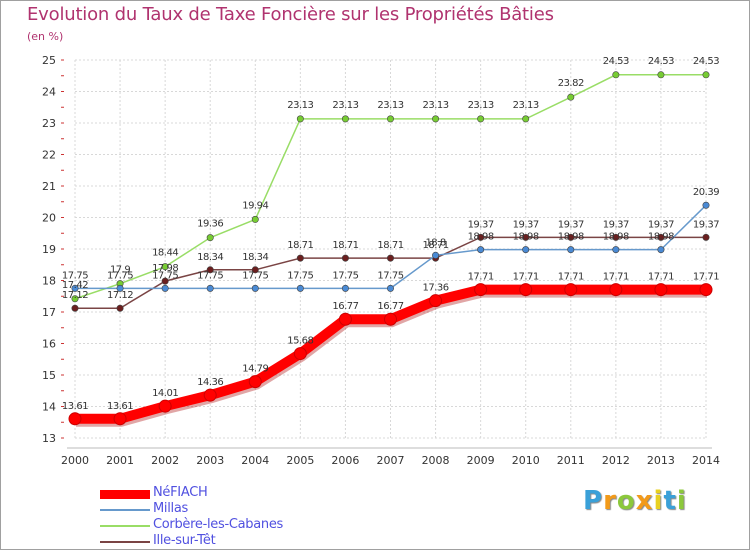 This screenshot has width=750, height=550. What do you see at coordinates (706, 192) in the screenshot?
I see `data-label: 20.39` at bounding box center [706, 192].